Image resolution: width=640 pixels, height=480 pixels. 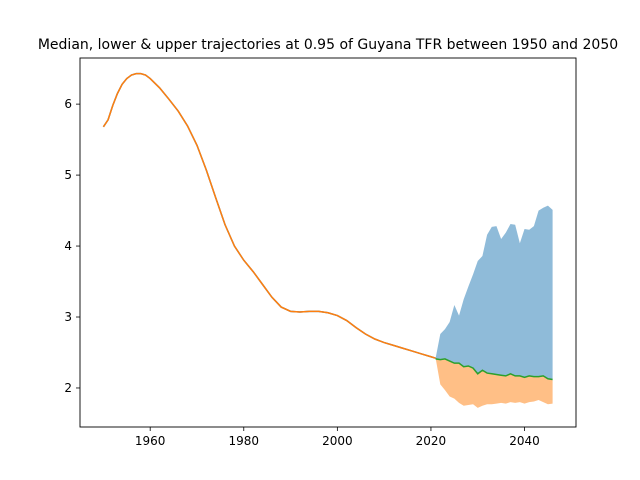 I want to click on y-tick-label: 4, so click(x=68, y=246).